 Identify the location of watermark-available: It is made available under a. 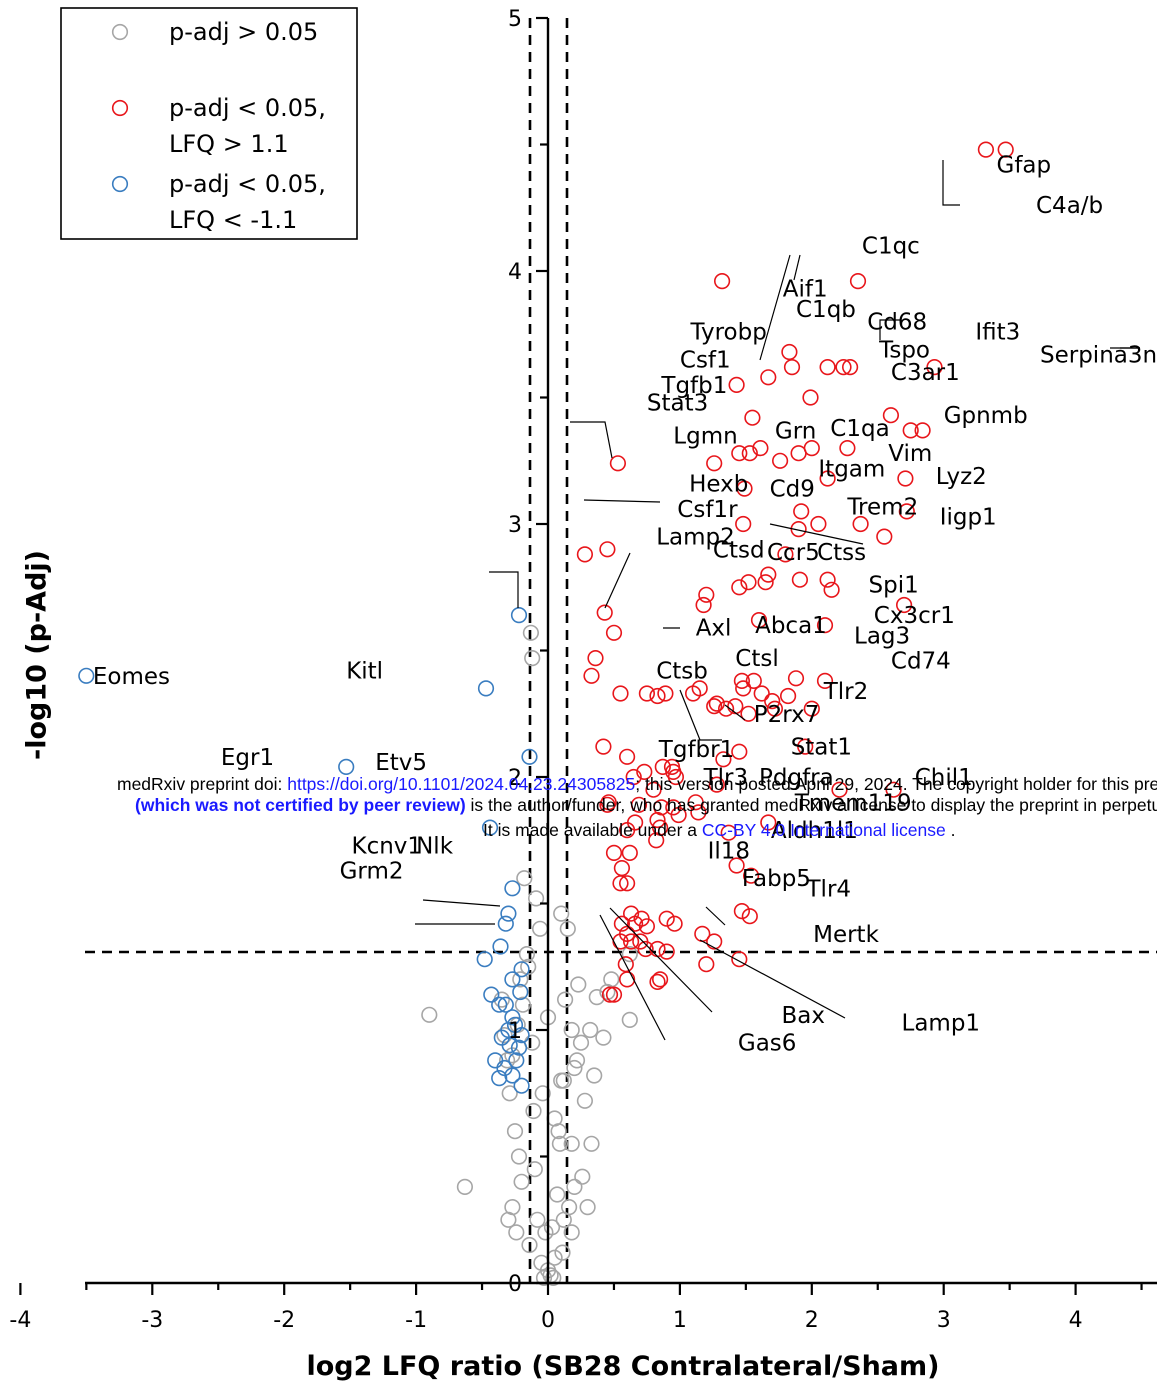
(592, 830).